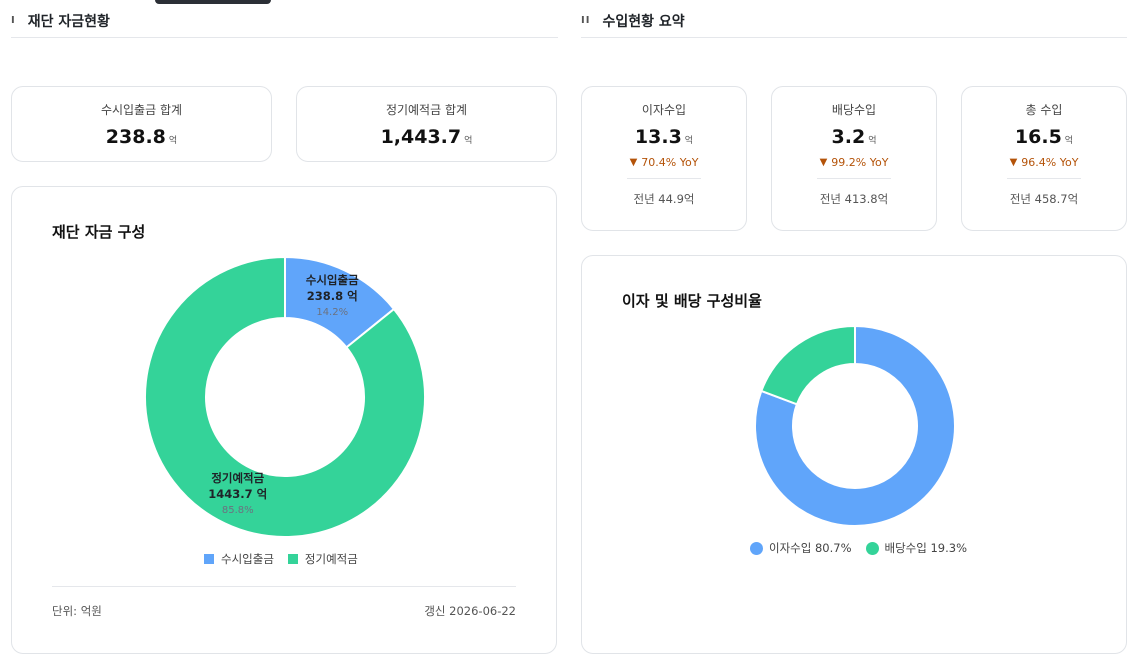  Describe the element at coordinates (1044, 110) in the screenshot. I see `kpi-label: 총 수입` at that location.